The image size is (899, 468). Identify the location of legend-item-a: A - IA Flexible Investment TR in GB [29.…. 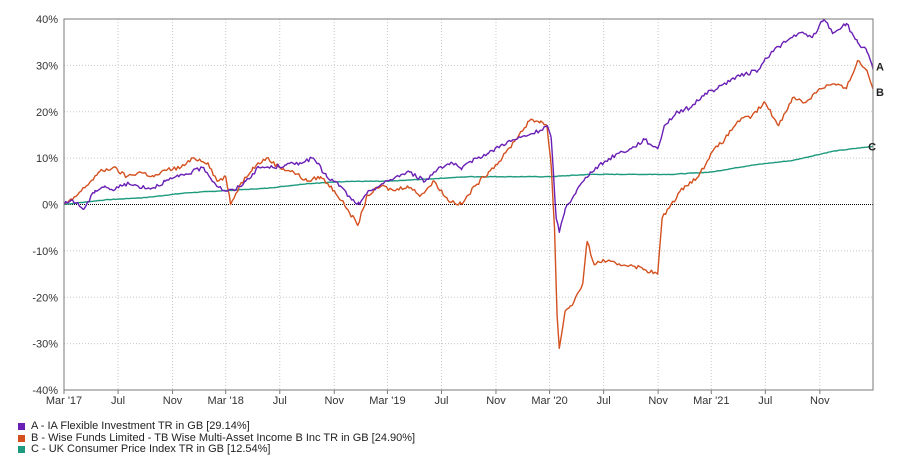
(216, 426).